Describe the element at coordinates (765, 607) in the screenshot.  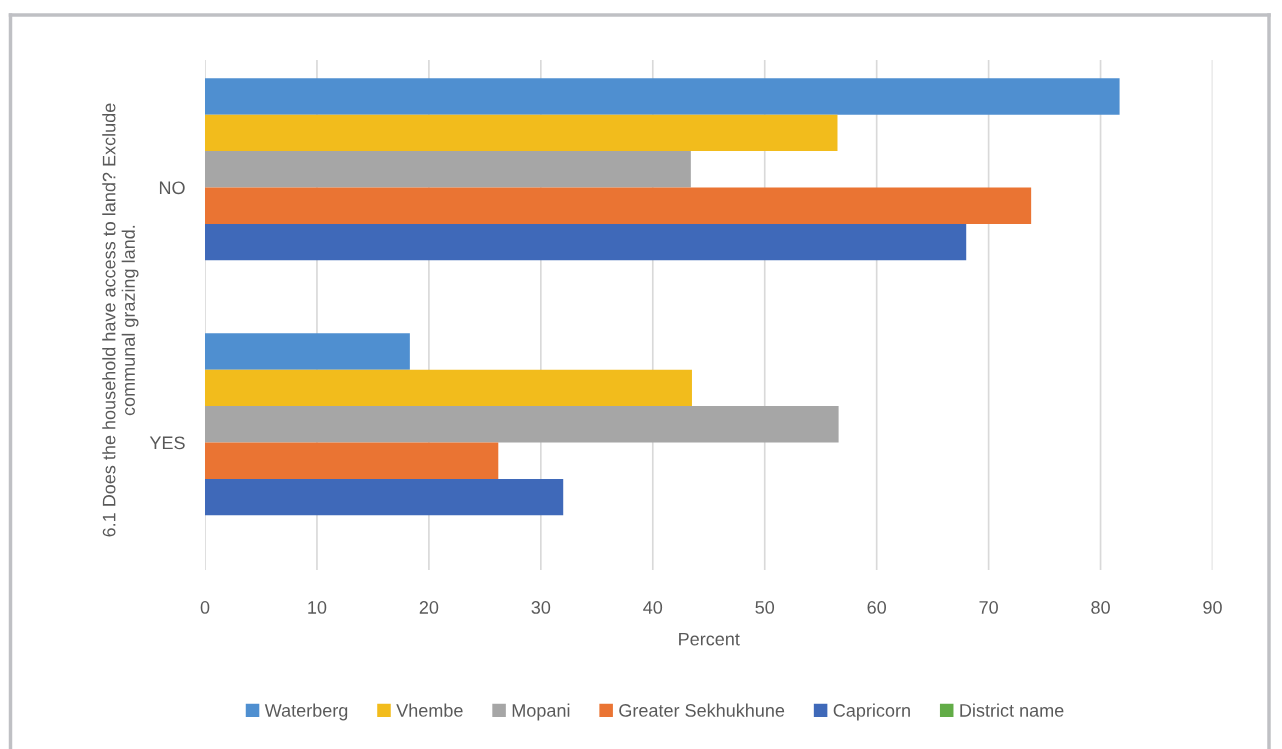
I see `x-tick-label: 50` at that location.